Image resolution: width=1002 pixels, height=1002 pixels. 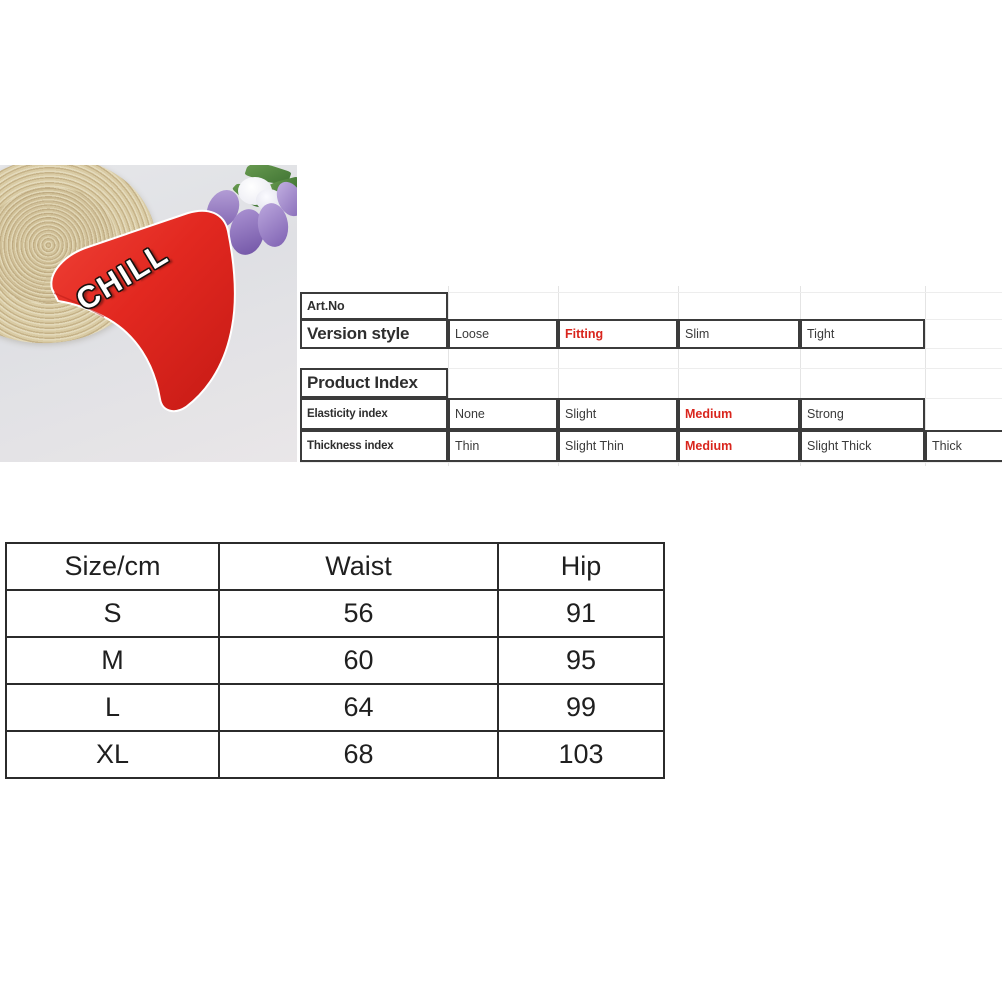 What do you see at coordinates (358, 566) in the screenshot?
I see `waist-column-header: Waist` at bounding box center [358, 566].